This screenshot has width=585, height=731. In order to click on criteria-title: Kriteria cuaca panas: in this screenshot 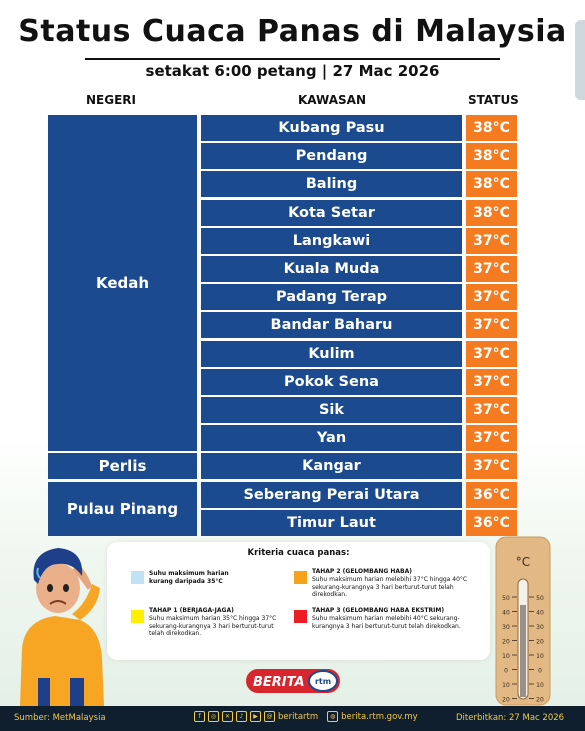, I will do `click(298, 553)`.